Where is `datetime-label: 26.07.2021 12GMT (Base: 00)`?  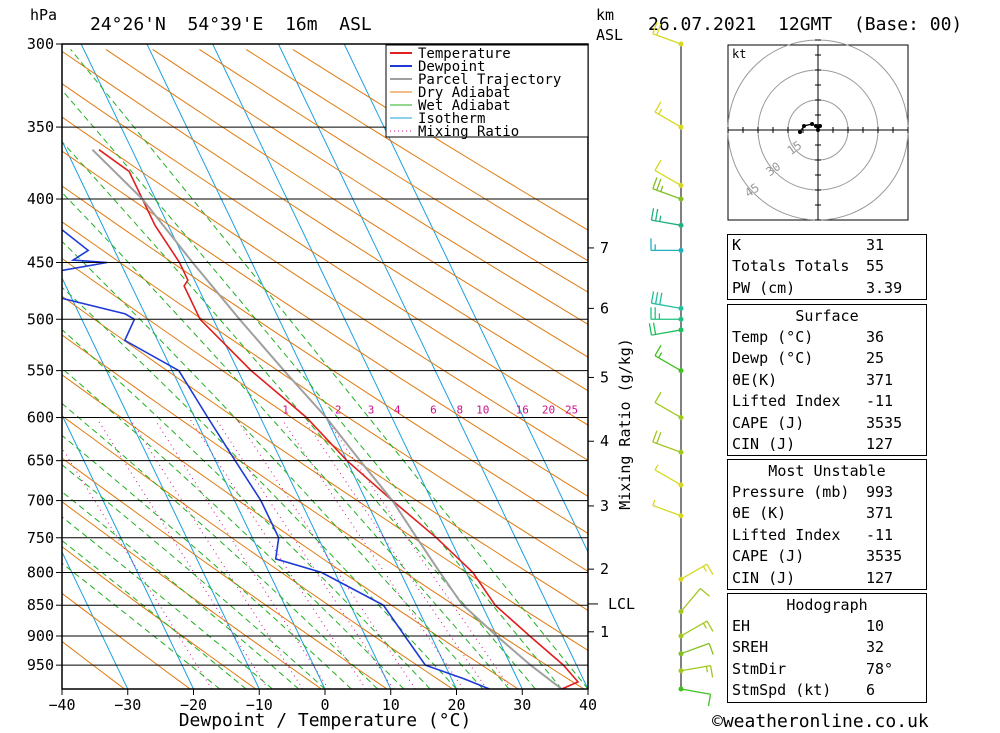
datetime-label: 26.07.2021 12GMT (Base: 00) is located at coordinates (805, 24).